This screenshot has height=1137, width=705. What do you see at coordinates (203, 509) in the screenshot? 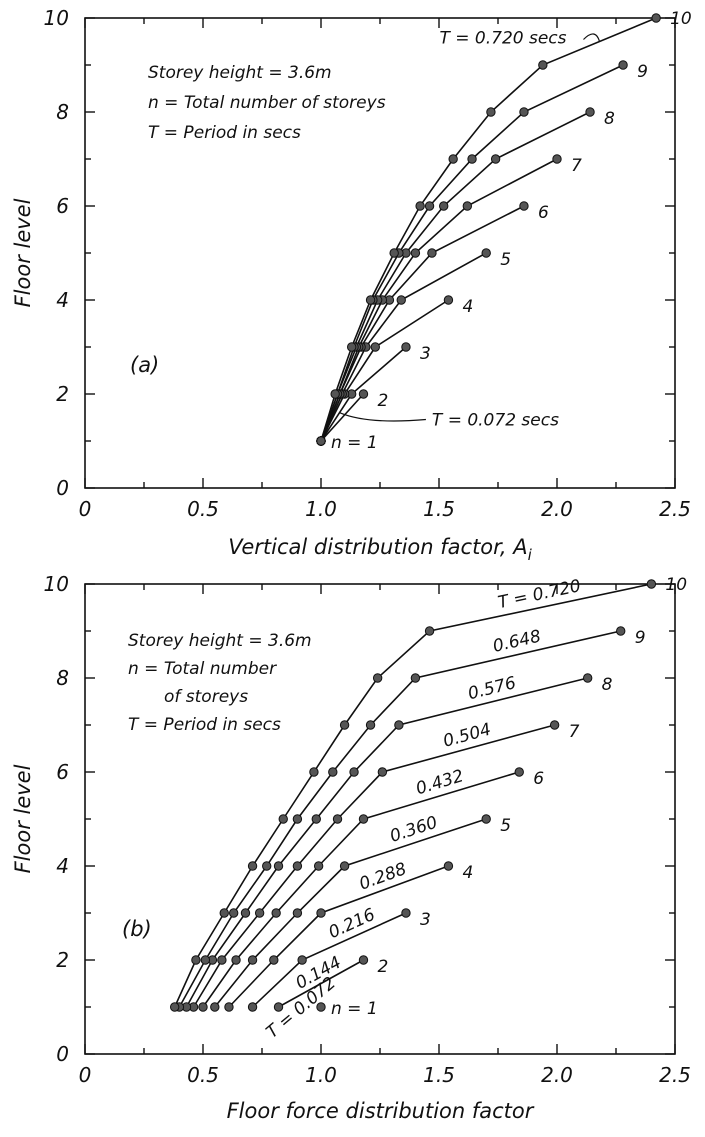
I see `x-tick-label: 0.5` at bounding box center [203, 509].